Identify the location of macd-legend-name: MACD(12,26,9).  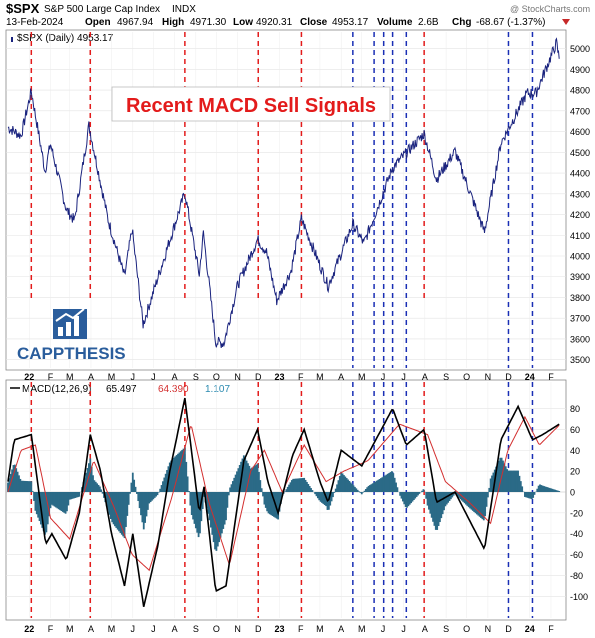
(56, 389).